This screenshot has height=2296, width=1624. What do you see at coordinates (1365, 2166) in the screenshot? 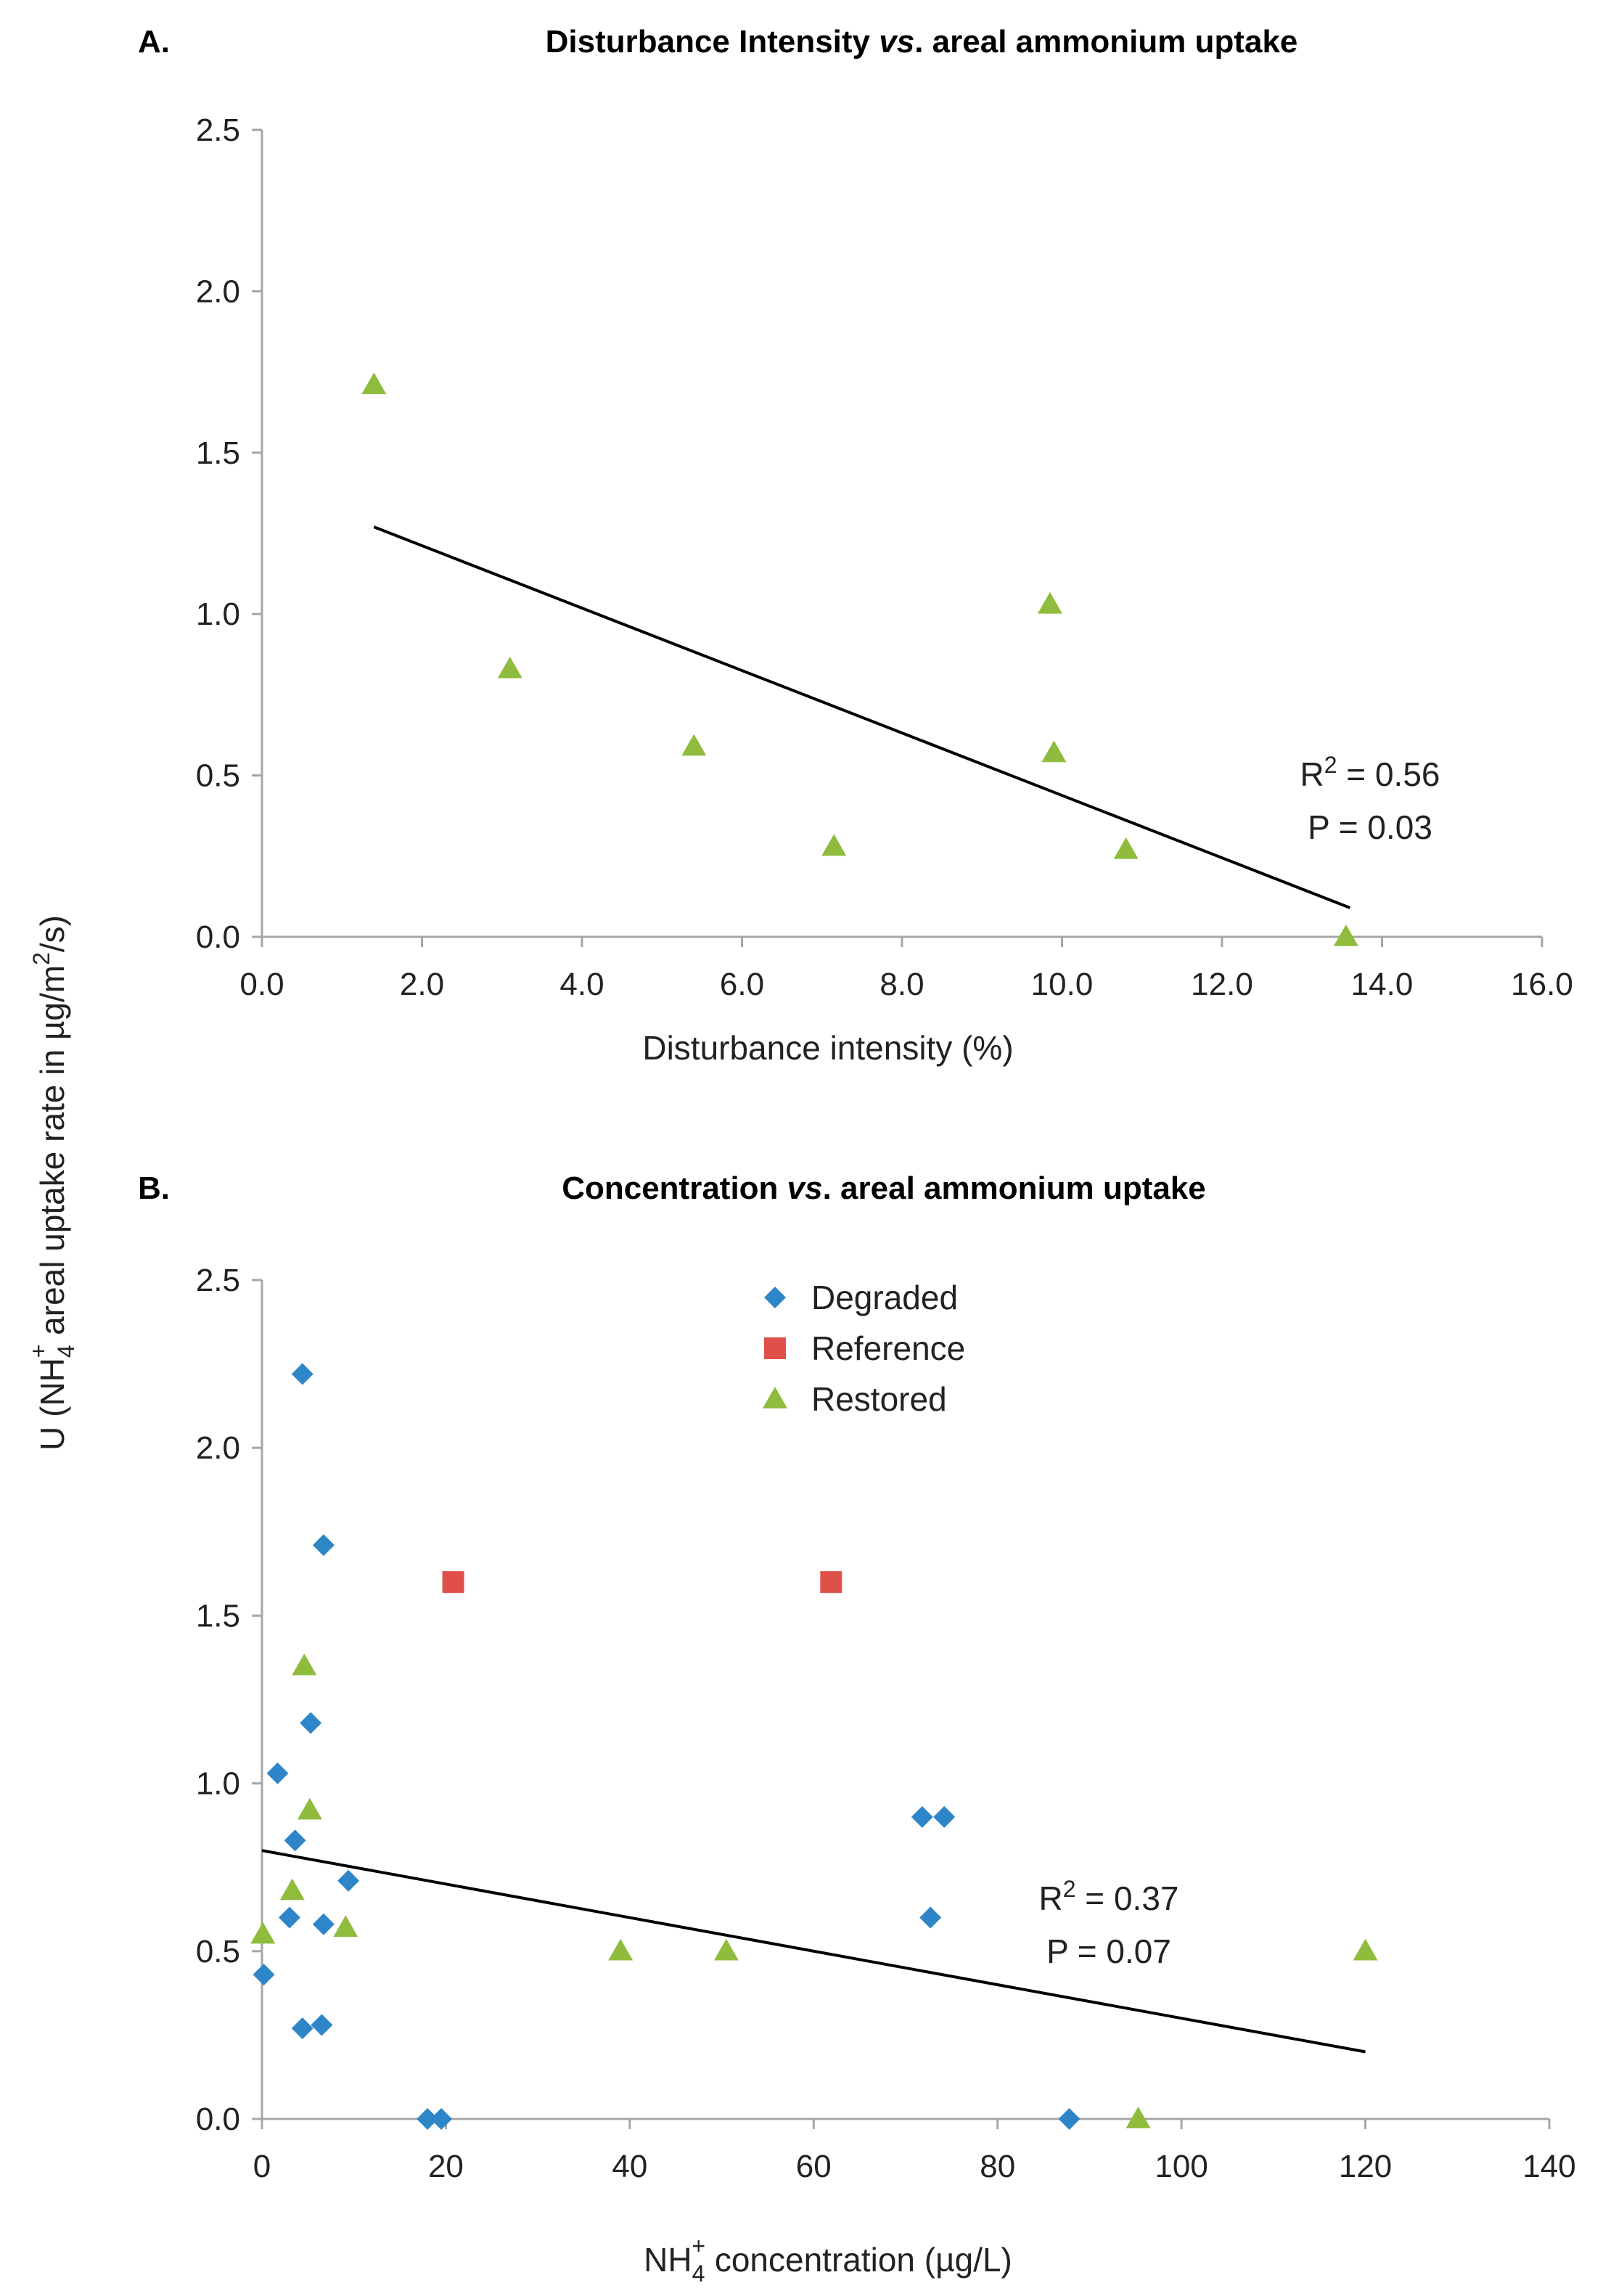
I see `panel-b-x-tick-label: 120` at bounding box center [1365, 2166].